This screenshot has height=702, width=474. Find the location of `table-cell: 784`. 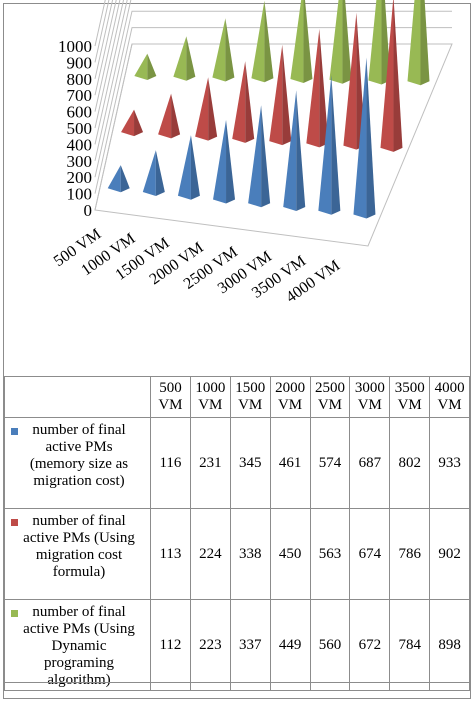

table-cell: 784 is located at coordinates (410, 645).